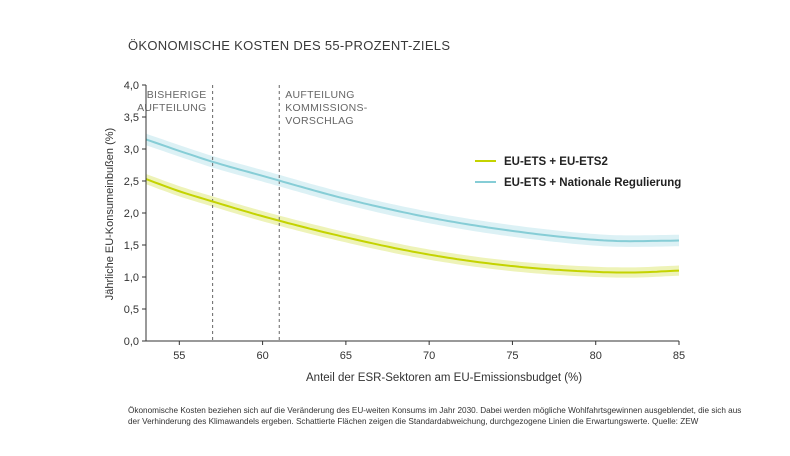  Describe the element at coordinates (556, 162) in the screenshot. I see `legend-label-series-1: EU-ETS + EU-ETS2` at that location.